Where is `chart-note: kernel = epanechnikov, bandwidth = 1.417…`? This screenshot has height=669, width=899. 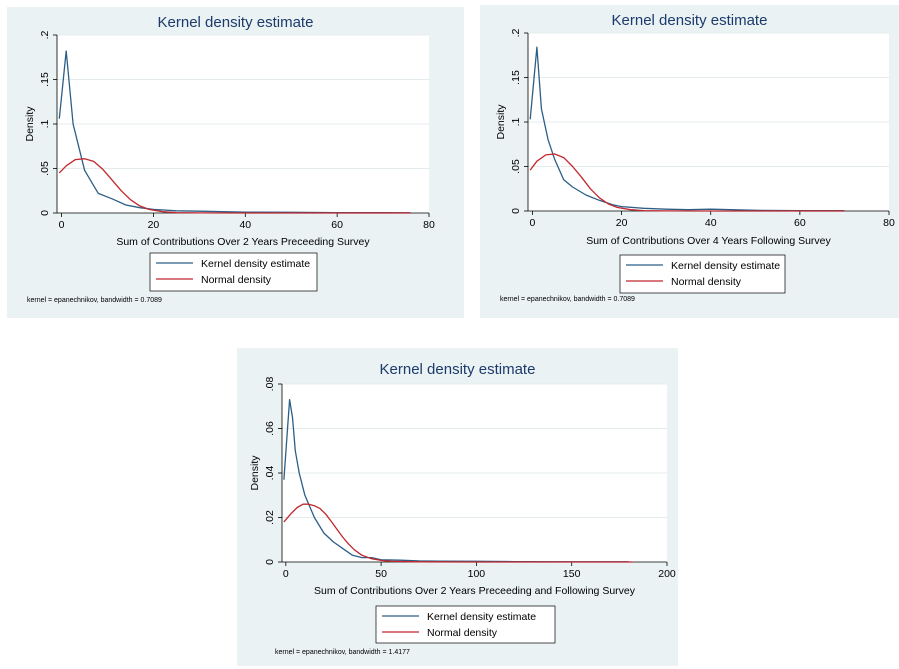
chart-note: kernel = epanechnikov, bandwidth = 1.417… is located at coordinates (342, 652).